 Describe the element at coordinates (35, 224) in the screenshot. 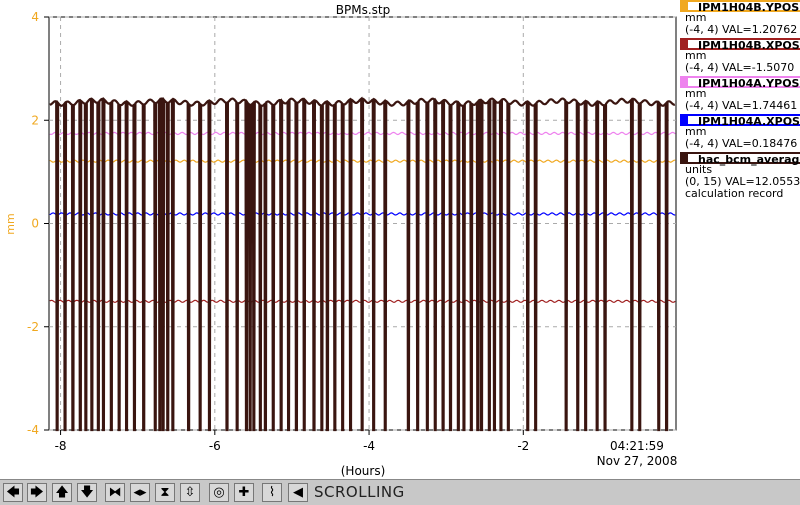

I see `y-tick-label: 0` at that location.